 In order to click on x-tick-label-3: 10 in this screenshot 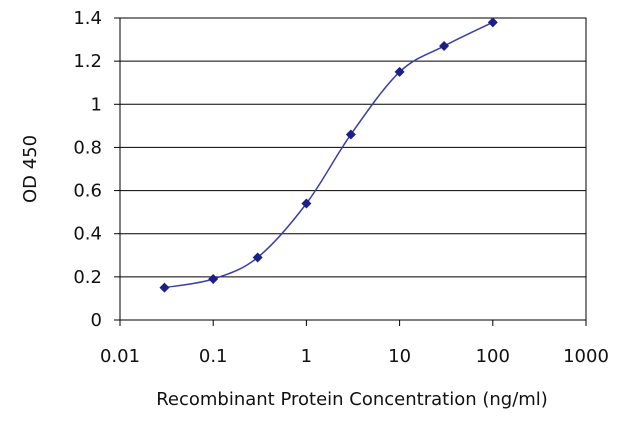, I will do `click(399, 356)`.